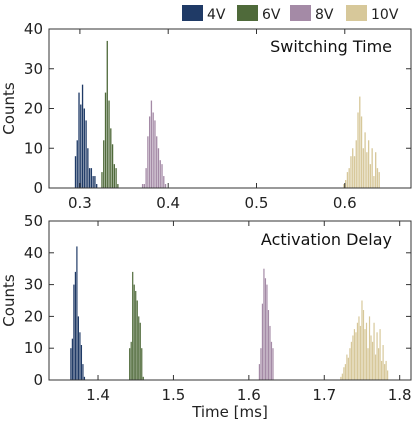  What do you see at coordinates (98, 395) in the screenshot?
I see `x-tick-label: 1.4` at bounding box center [98, 395].